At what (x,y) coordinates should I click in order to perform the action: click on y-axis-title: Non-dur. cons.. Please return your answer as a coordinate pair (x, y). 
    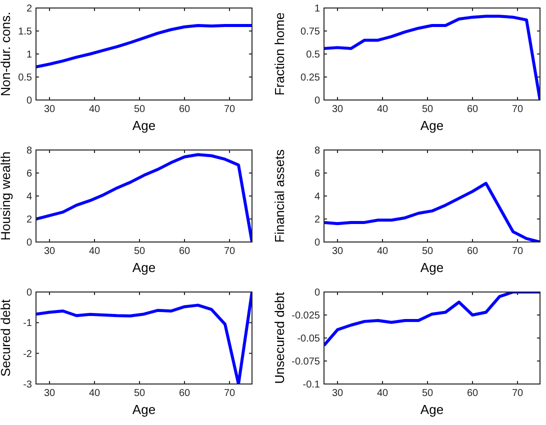
    Looking at the image, I should click on (6, 54).